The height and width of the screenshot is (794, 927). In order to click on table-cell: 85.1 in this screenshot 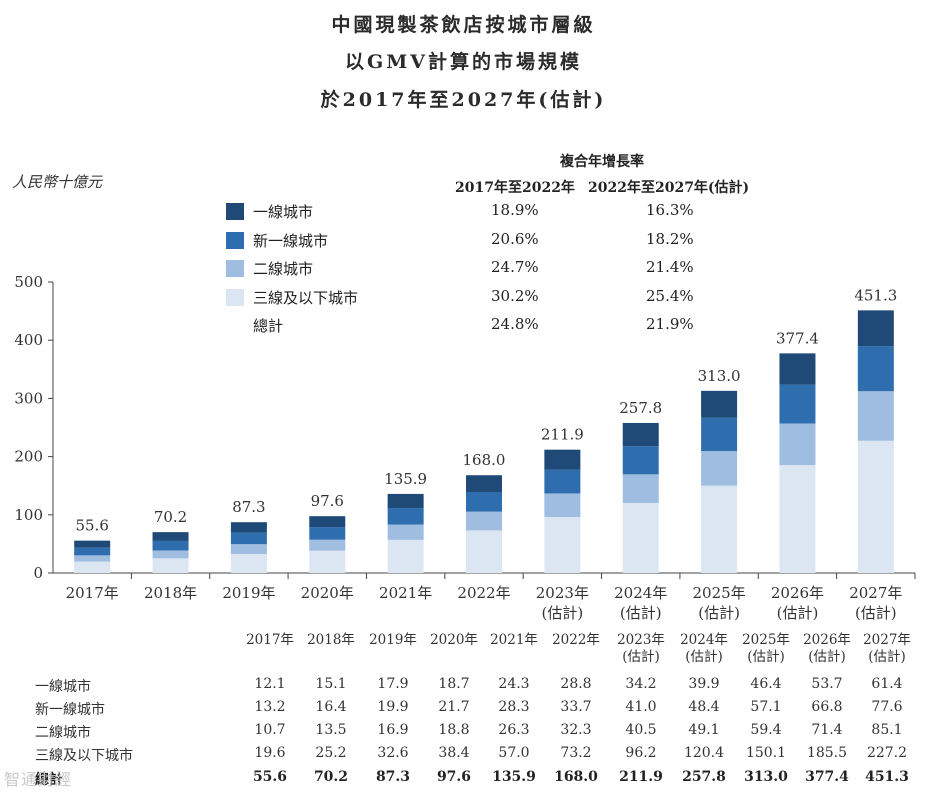, I will do `click(887, 730)`.